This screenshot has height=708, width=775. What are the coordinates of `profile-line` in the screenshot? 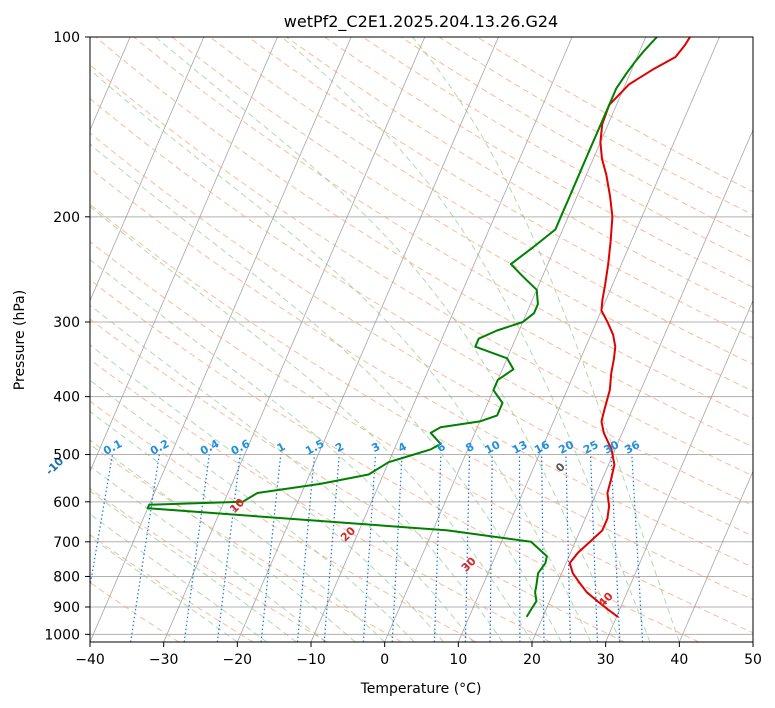 It's located at (629, 327).